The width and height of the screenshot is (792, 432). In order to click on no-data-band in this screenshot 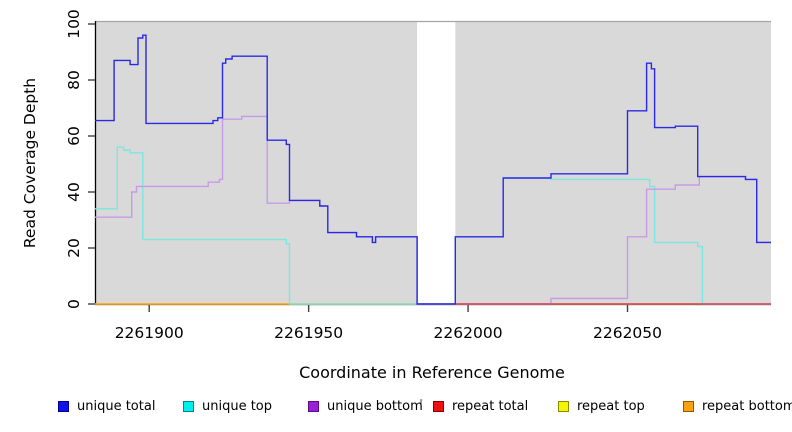, I will do `click(436, 163)`.